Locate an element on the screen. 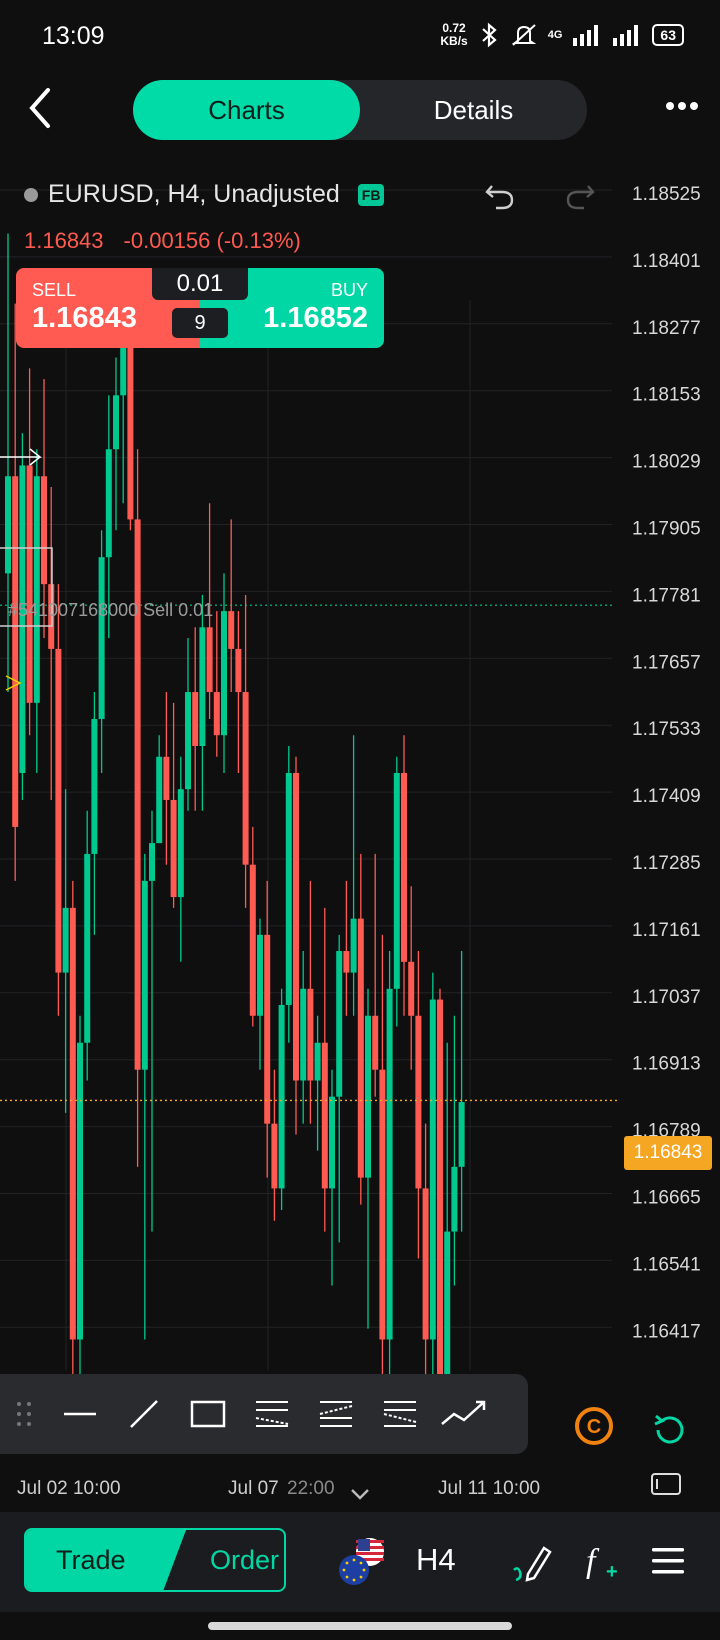 This screenshot has width=720, height=1640. view-segmented-control: Charts Details is located at coordinates (360, 110).